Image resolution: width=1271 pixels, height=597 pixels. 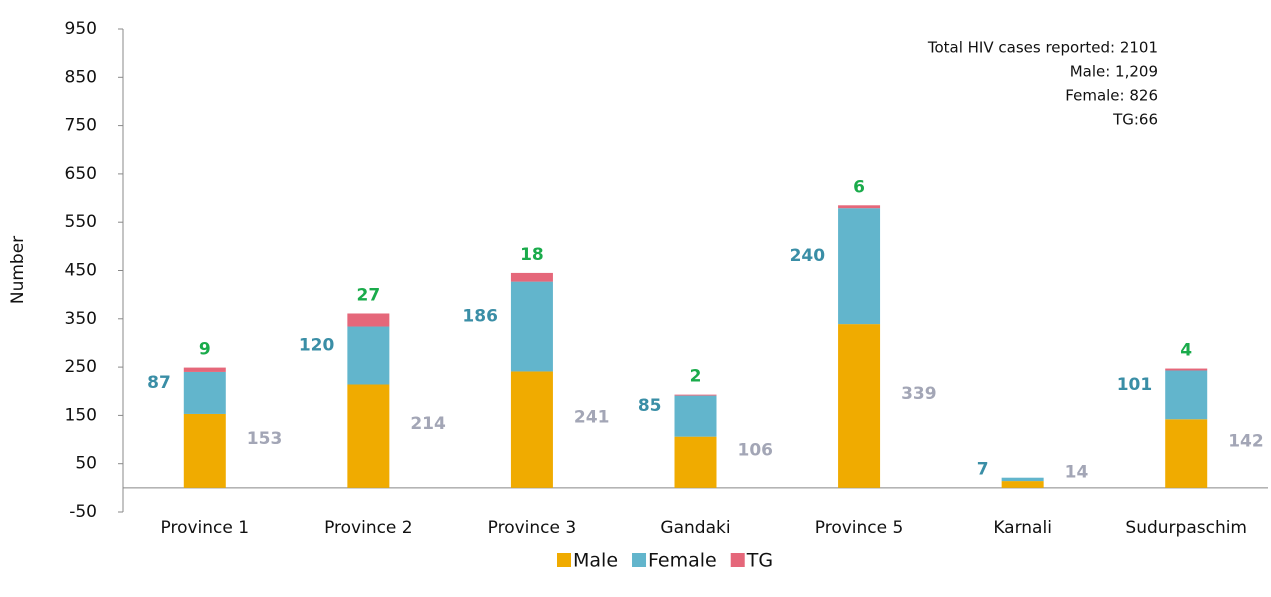 I want to click on data-label: 87, so click(x=159, y=383).